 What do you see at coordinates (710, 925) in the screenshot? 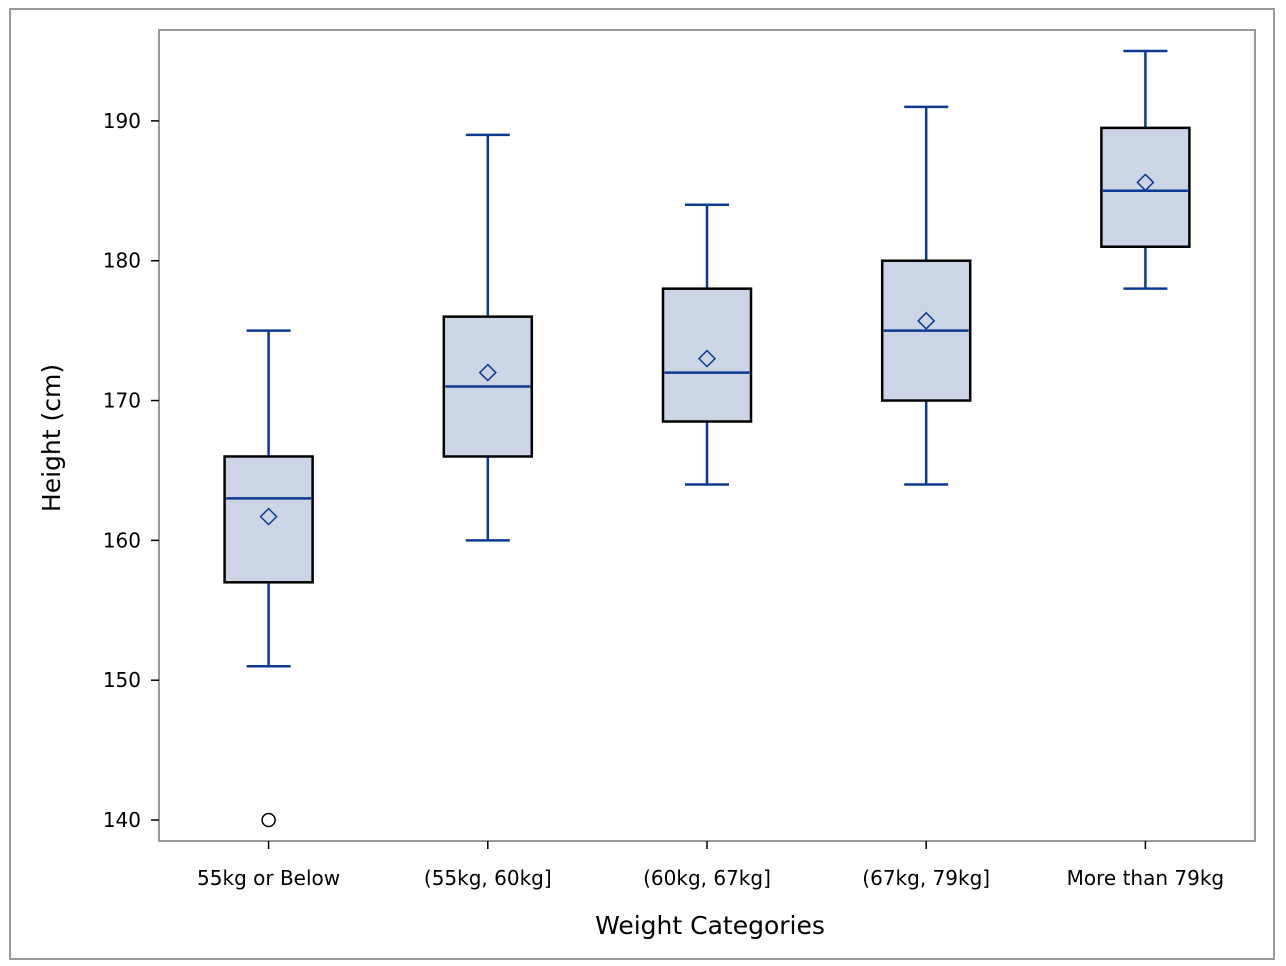
I see `x-axis-title: Weight Categories` at bounding box center [710, 925].